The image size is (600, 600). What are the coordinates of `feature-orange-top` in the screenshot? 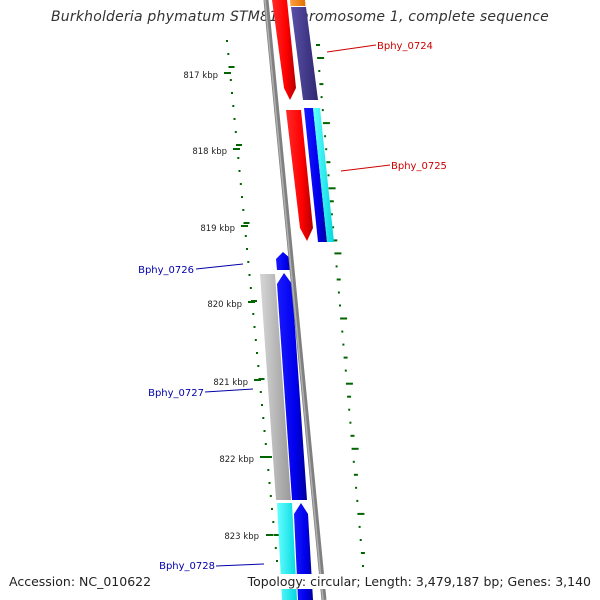 It's located at (298, 3).